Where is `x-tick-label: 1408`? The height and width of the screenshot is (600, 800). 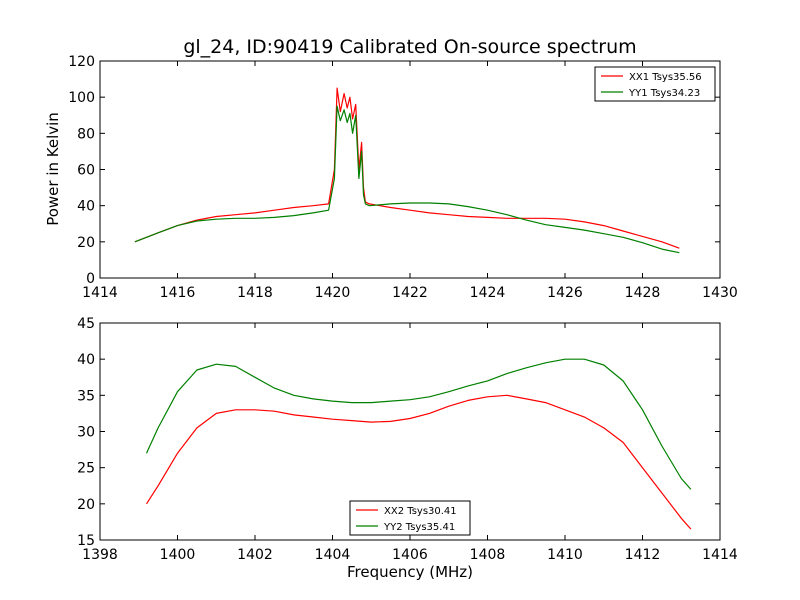 x-tick-label: 1408 is located at coordinates (488, 555).